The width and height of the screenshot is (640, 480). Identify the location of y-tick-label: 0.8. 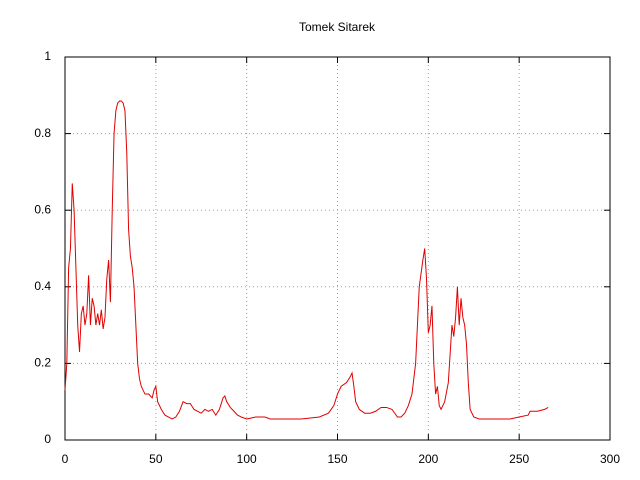
(42, 133).